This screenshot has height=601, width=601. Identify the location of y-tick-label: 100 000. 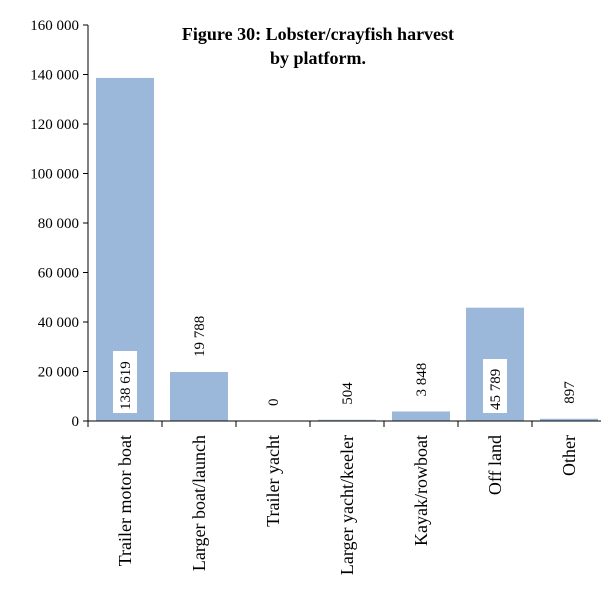
(54, 175).